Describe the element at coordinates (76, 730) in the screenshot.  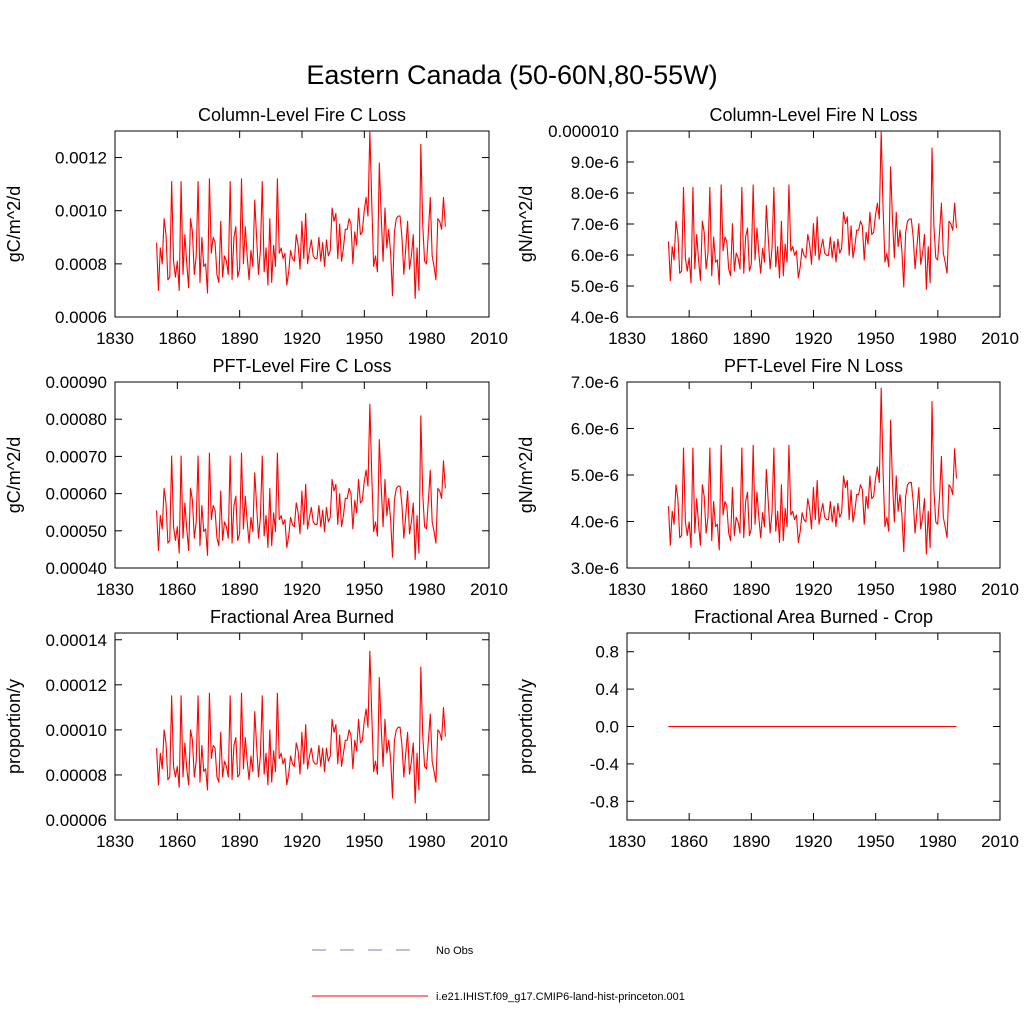
I see `y-tick-label: 0.00010` at that location.